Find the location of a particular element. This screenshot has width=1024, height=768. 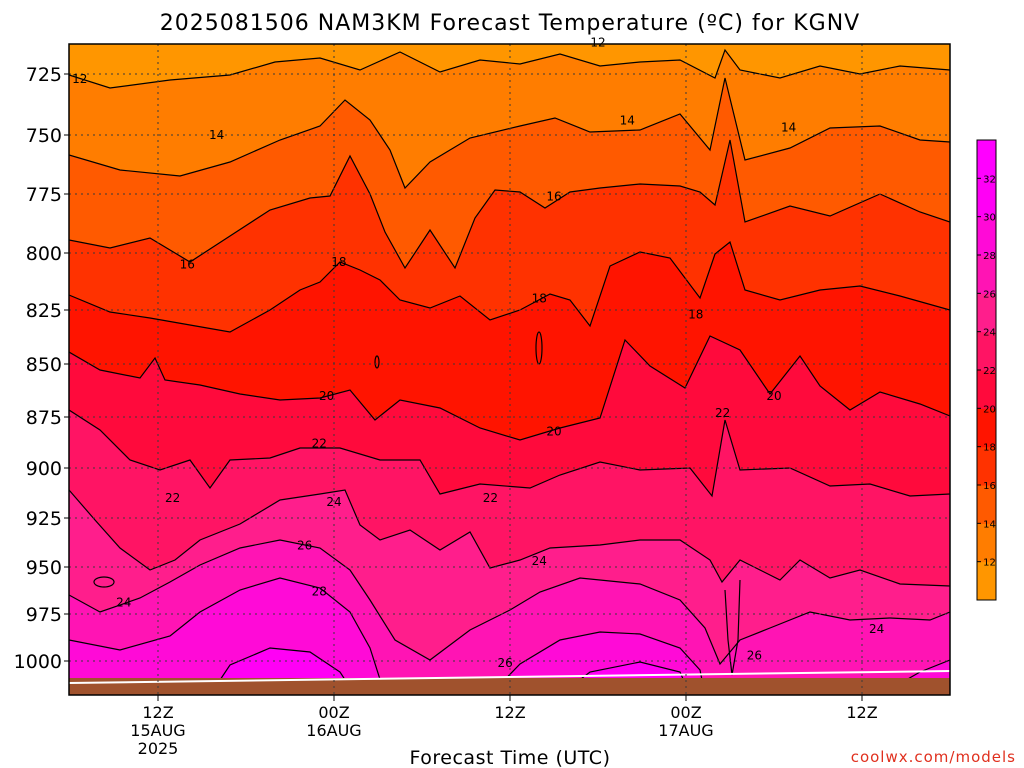

colorbar-label: 18 is located at coordinates (989, 448).